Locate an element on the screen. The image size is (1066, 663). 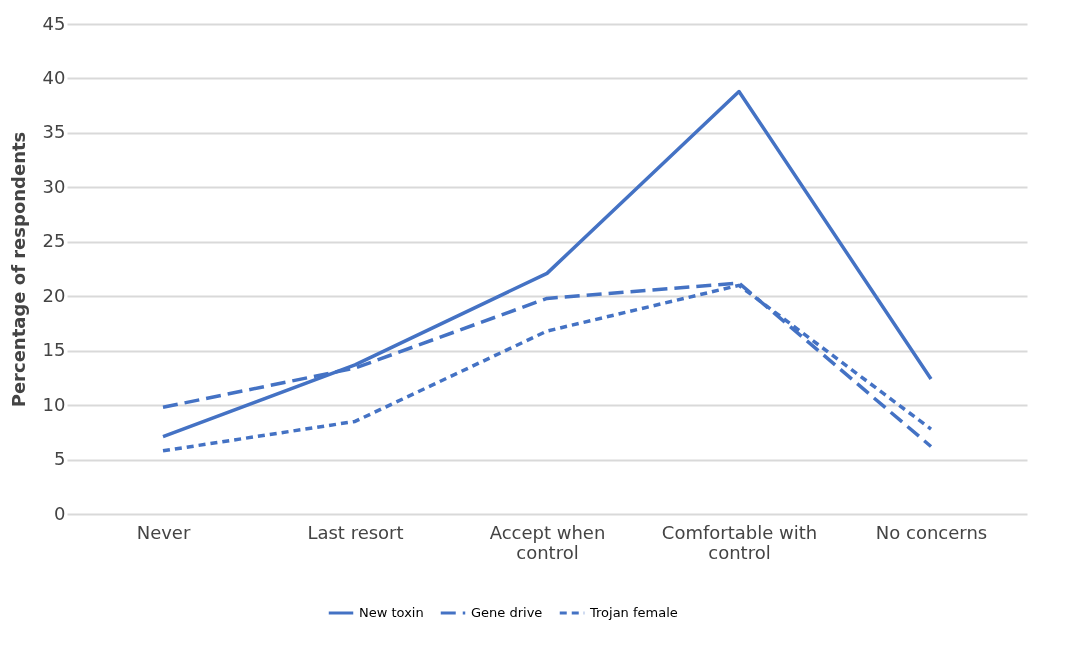
y-tick-label: 0 is located at coordinates (60, 513).